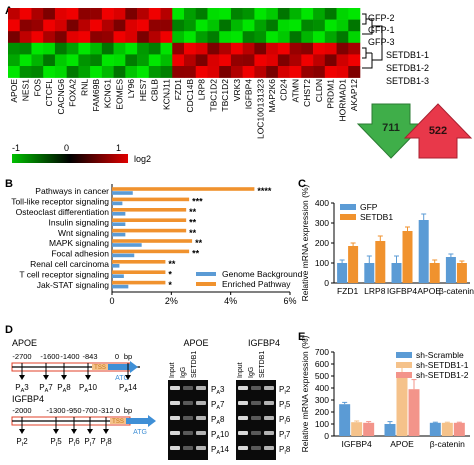 This screenshot has height=465, width=474. What do you see at coordinates (322, 412) in the screenshot?
I see `y-tick-label: 200` at bounding box center [322, 412].